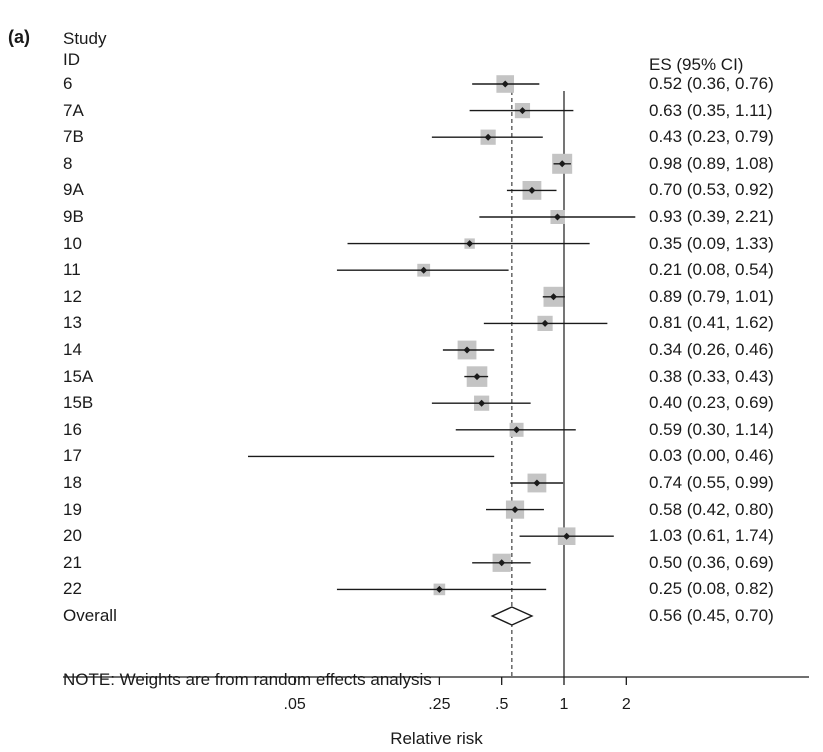 The image size is (823, 752). What do you see at coordinates (72, 562) in the screenshot?
I see `study-id-label: 21` at bounding box center [72, 562].